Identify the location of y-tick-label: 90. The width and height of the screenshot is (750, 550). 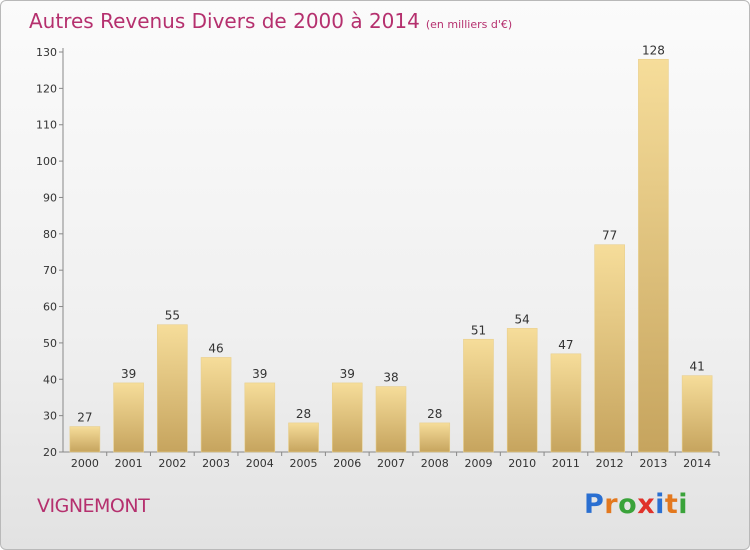
(50, 197).